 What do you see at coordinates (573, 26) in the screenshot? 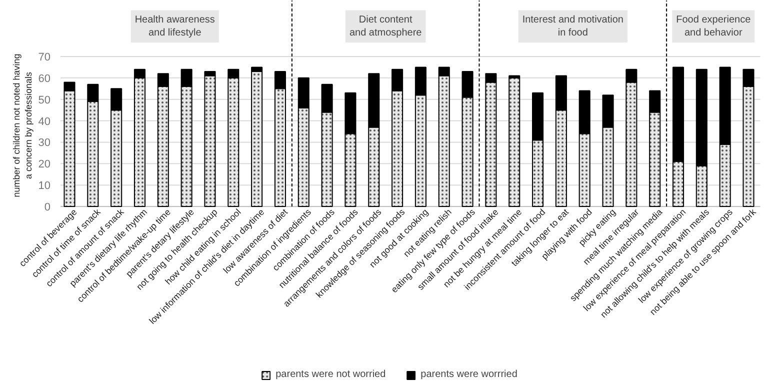
I see `text: Interest and motivation in food` at bounding box center [573, 26].